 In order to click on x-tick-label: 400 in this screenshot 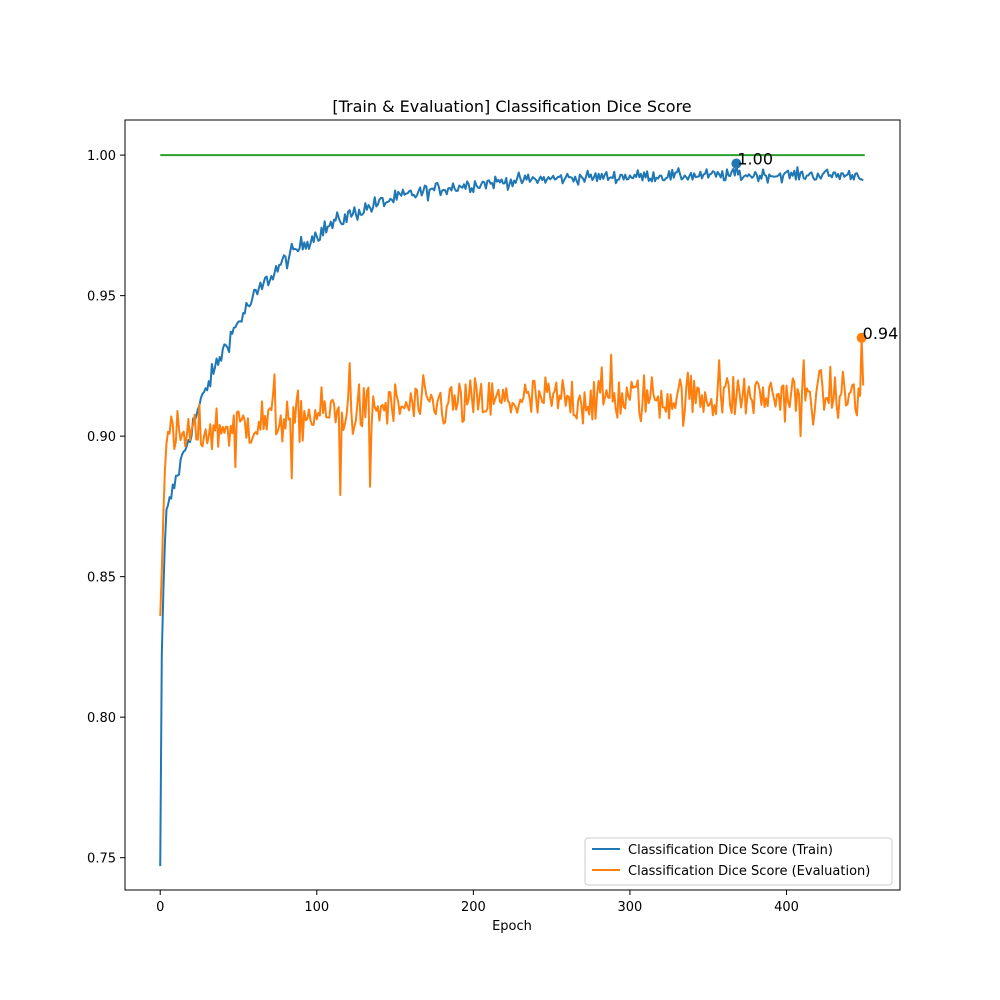, I will do `click(786, 907)`.